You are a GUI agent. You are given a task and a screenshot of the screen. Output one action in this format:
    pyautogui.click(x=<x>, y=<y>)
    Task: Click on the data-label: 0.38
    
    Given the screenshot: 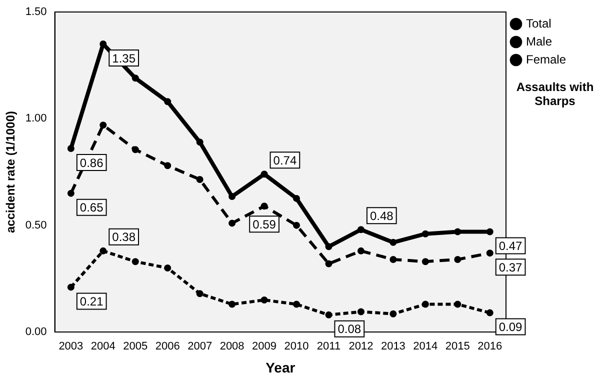 What is the action you would take?
    pyautogui.click(x=124, y=237)
    